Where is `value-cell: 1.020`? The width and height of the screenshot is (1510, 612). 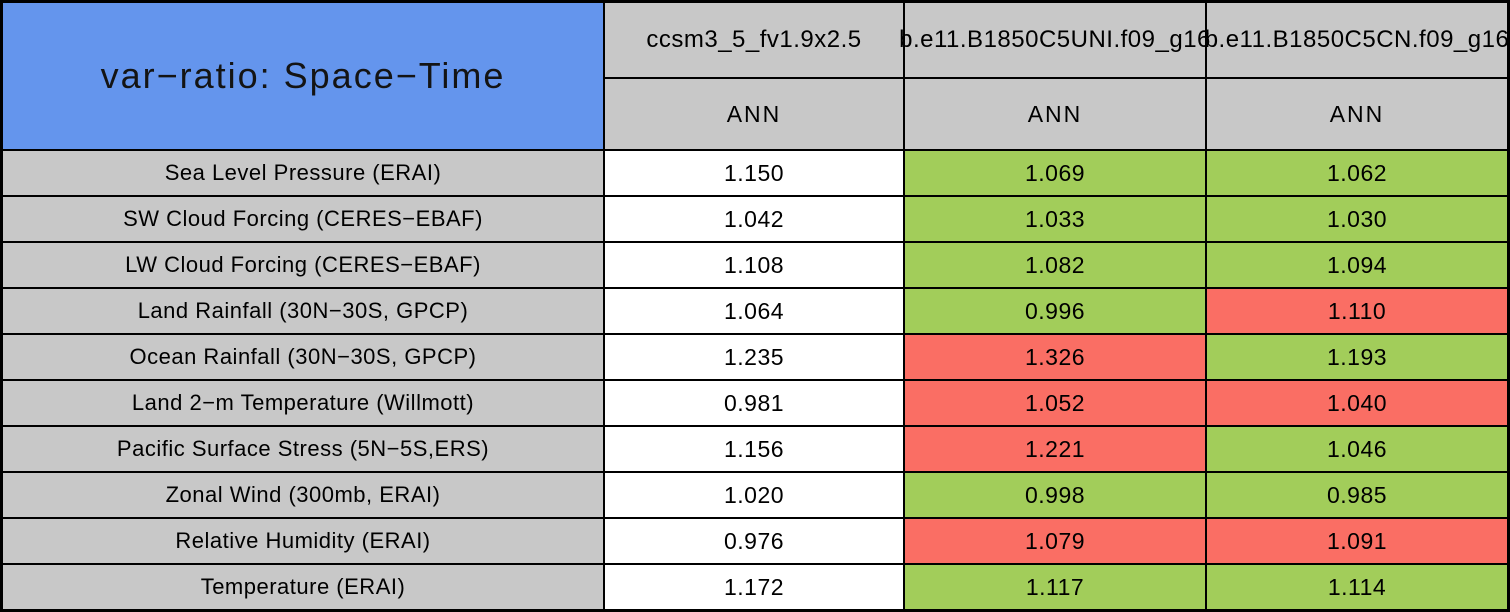 value-cell: 1.020 is located at coordinates (754, 495).